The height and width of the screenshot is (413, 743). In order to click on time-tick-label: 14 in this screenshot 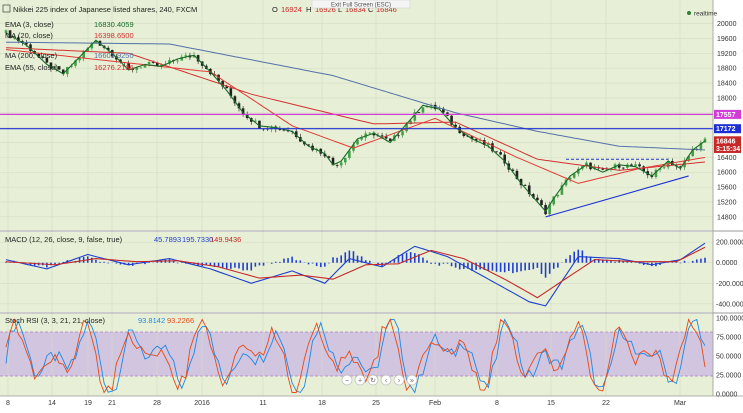, I will do `click(52, 403)`.